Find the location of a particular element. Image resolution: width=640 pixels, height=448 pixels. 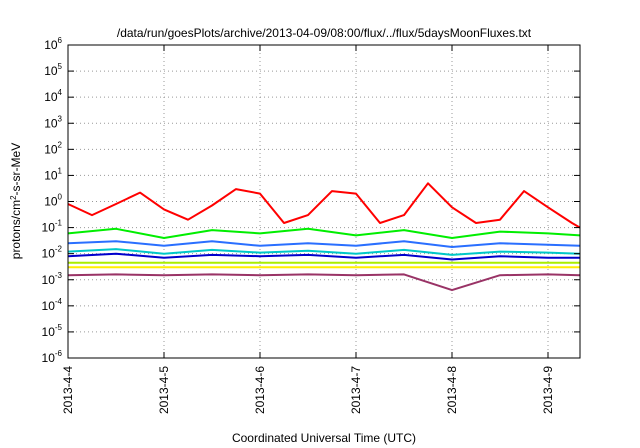

y-tick-label: 10⁶ is located at coordinates (53, 44).